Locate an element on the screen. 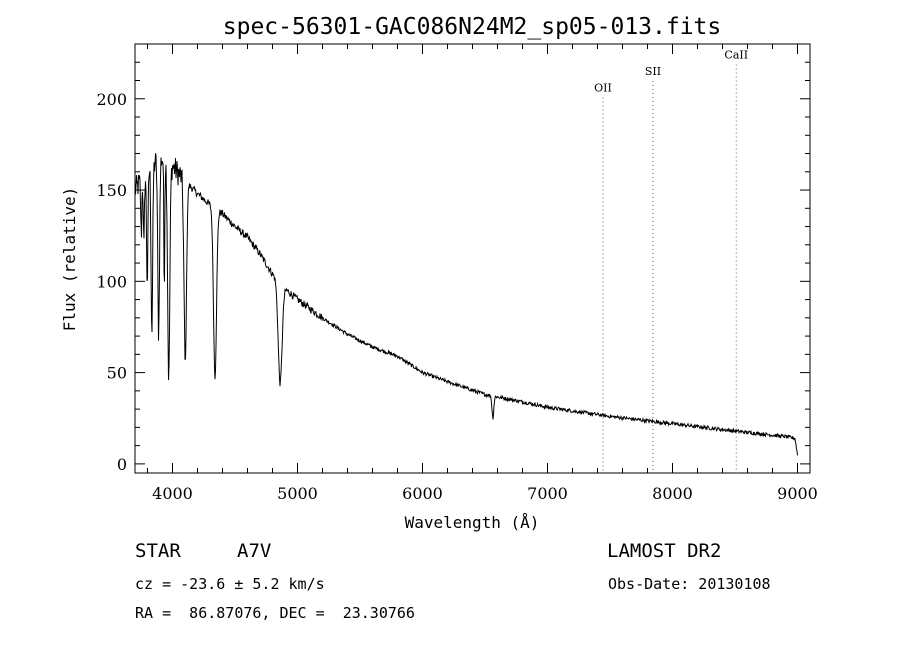 This screenshot has height=650, width=900. chart-title: spec-56301-GAC086N24M2_sp05-013.fits is located at coordinates (472, 27).